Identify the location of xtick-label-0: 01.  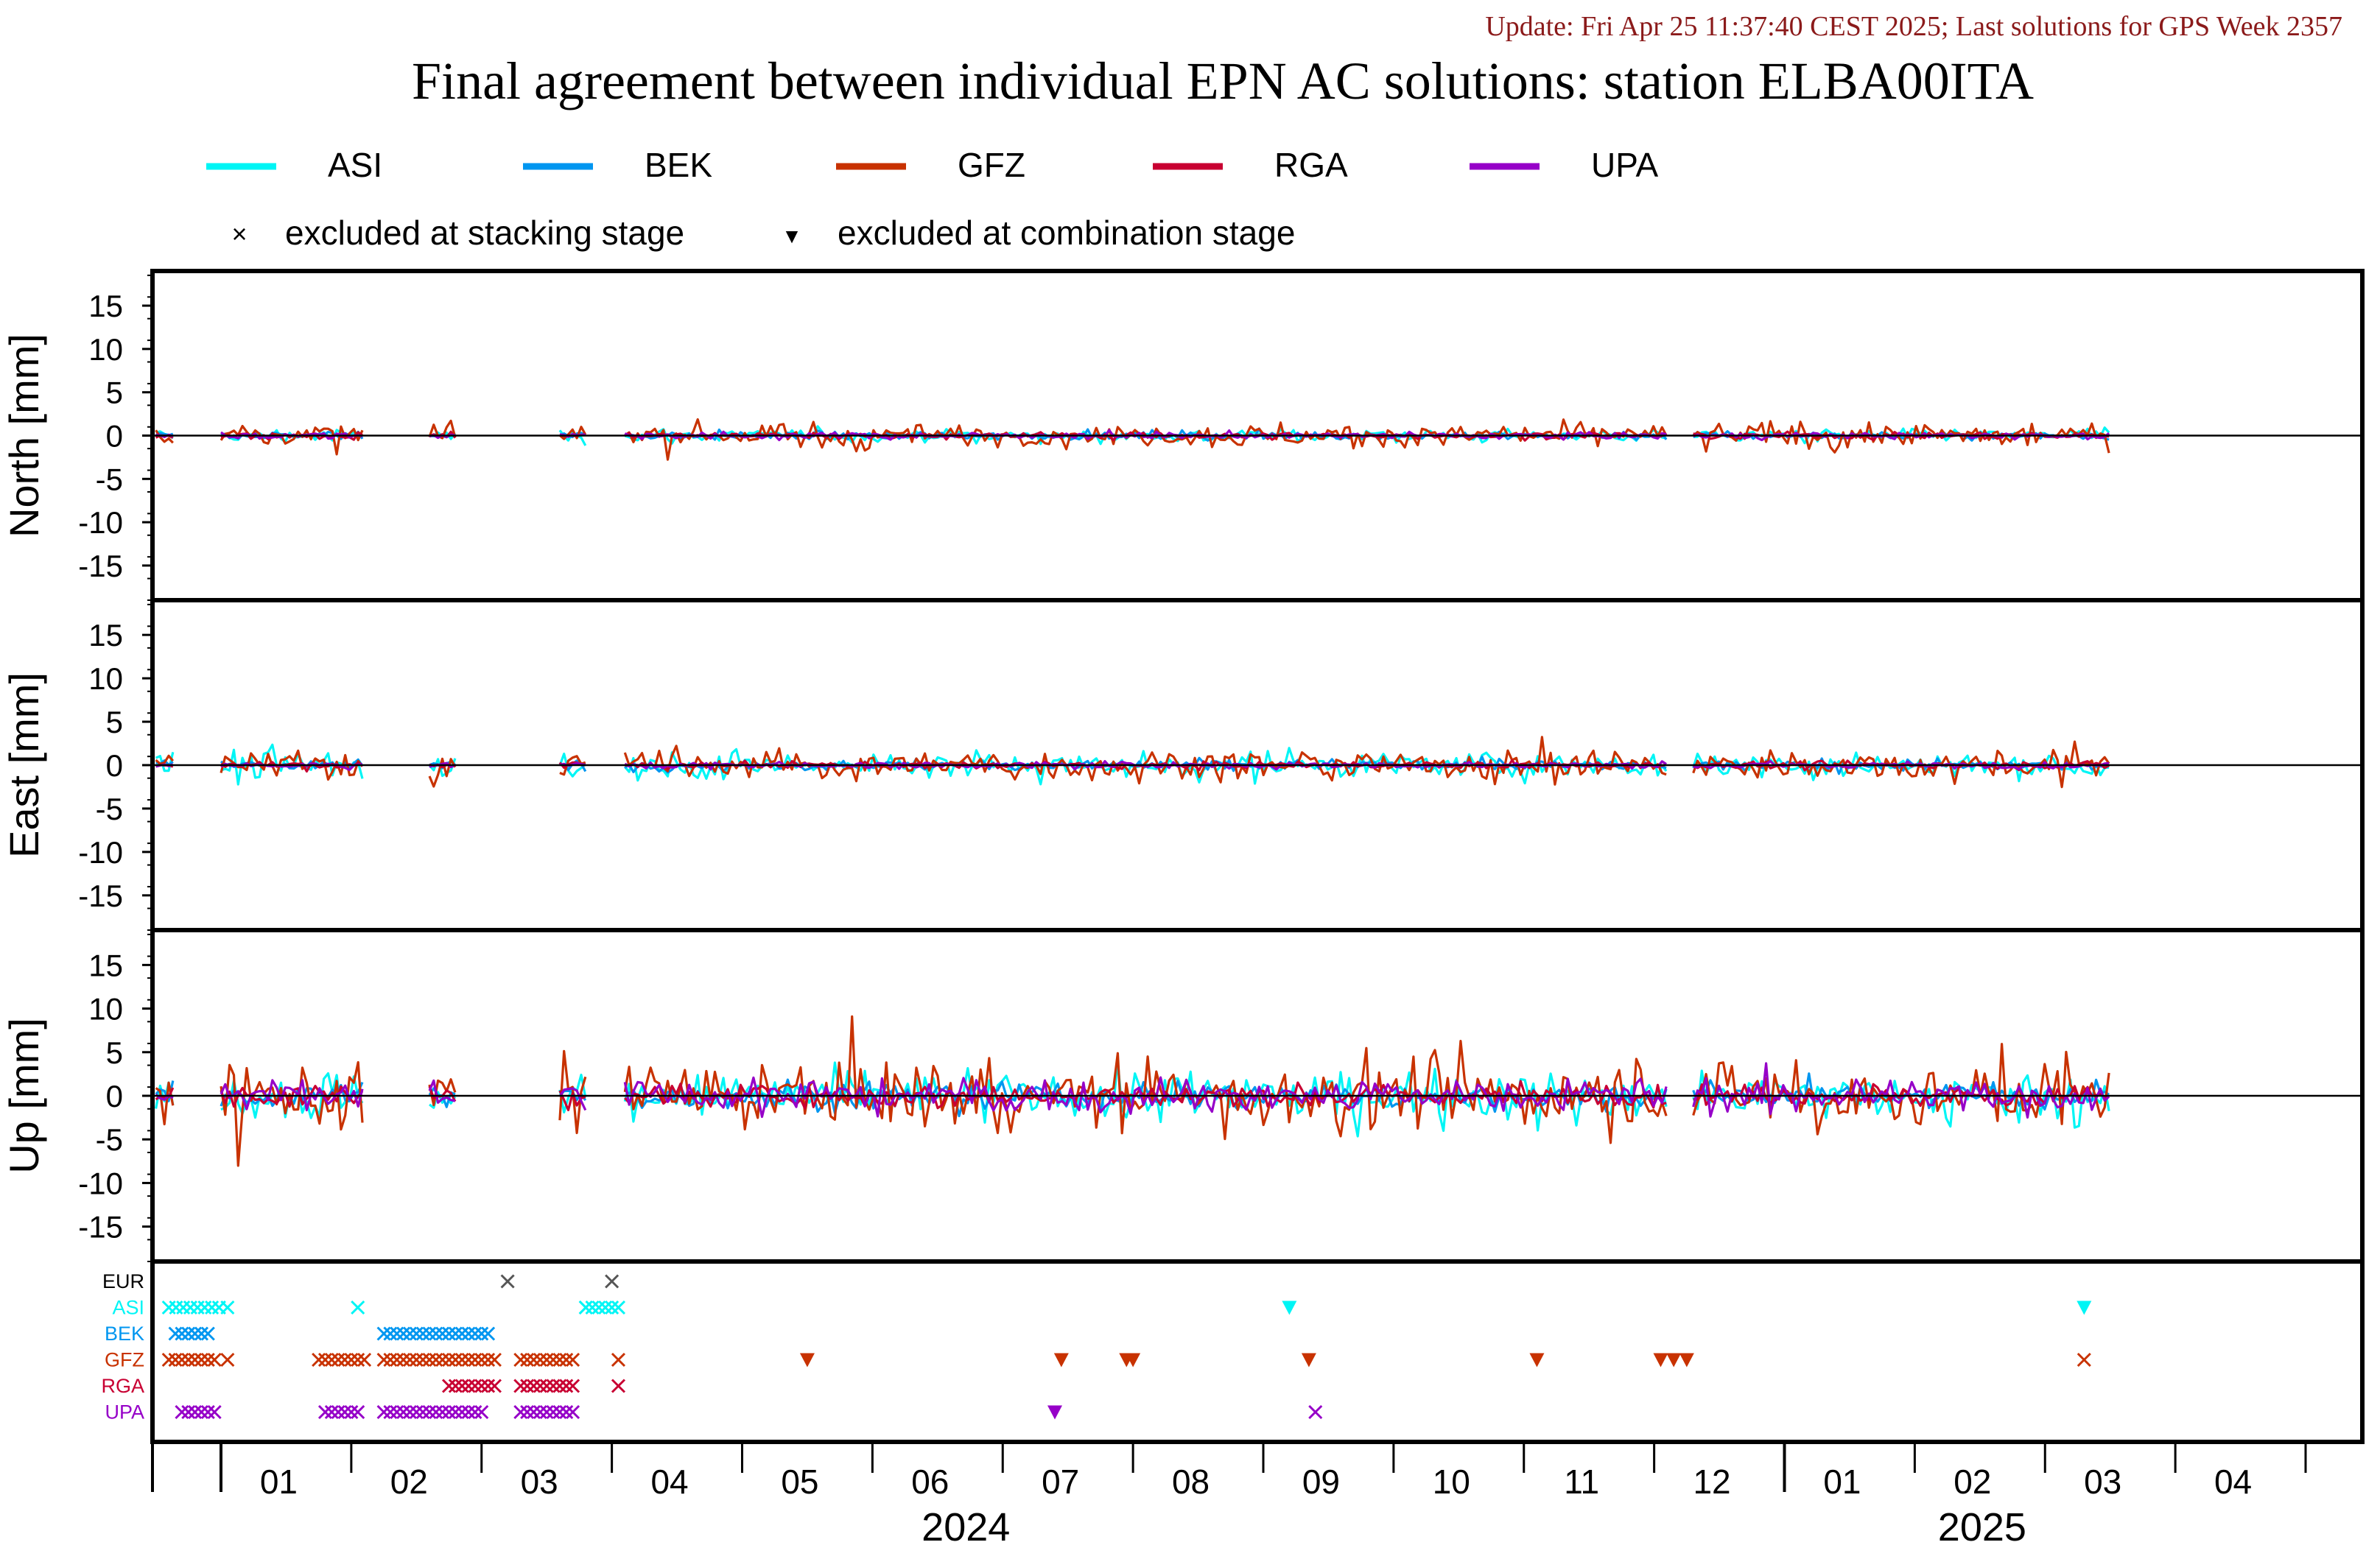
(279, 1482).